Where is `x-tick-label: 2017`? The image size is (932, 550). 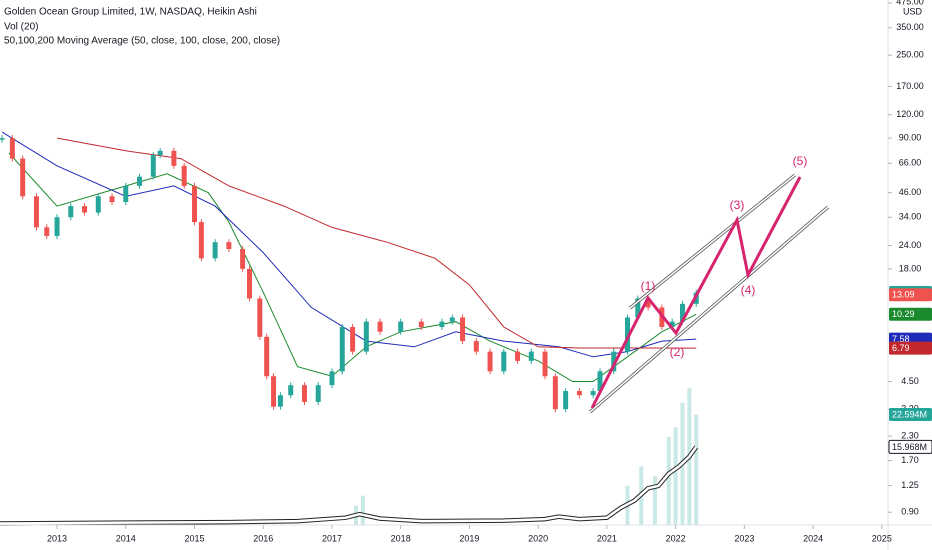
x-tick-label: 2017 is located at coordinates (332, 538).